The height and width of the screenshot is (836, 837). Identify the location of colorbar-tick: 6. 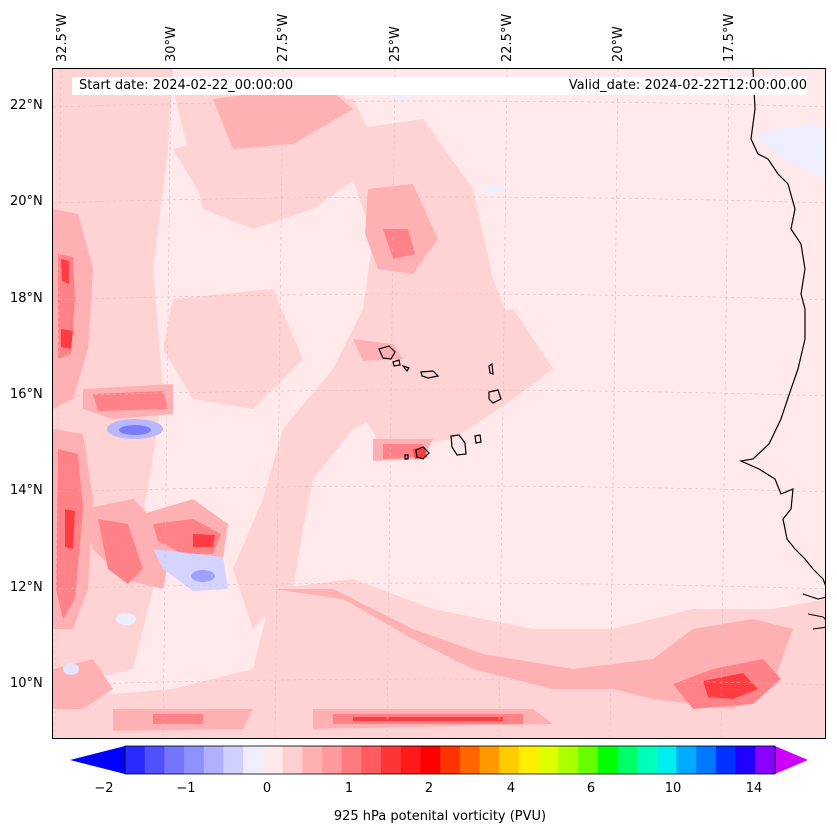
(591, 788).